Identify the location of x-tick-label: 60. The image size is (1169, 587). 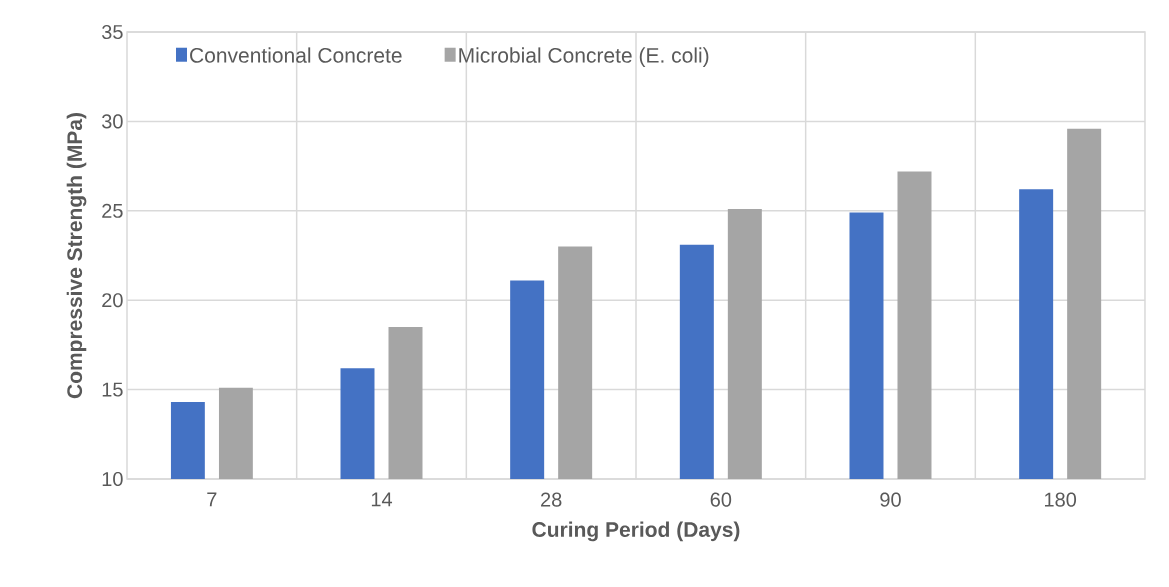
(721, 499).